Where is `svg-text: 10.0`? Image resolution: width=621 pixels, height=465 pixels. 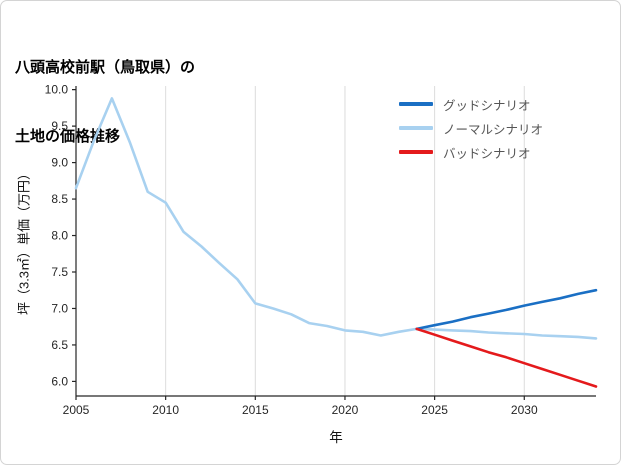
svg-text: 10.0 is located at coordinates (57, 90).